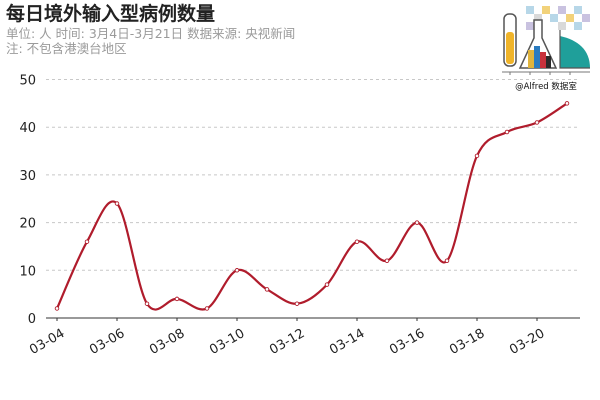  What do you see at coordinates (27, 271) in the screenshot?
I see `y-tick-label: 10` at bounding box center [27, 271].